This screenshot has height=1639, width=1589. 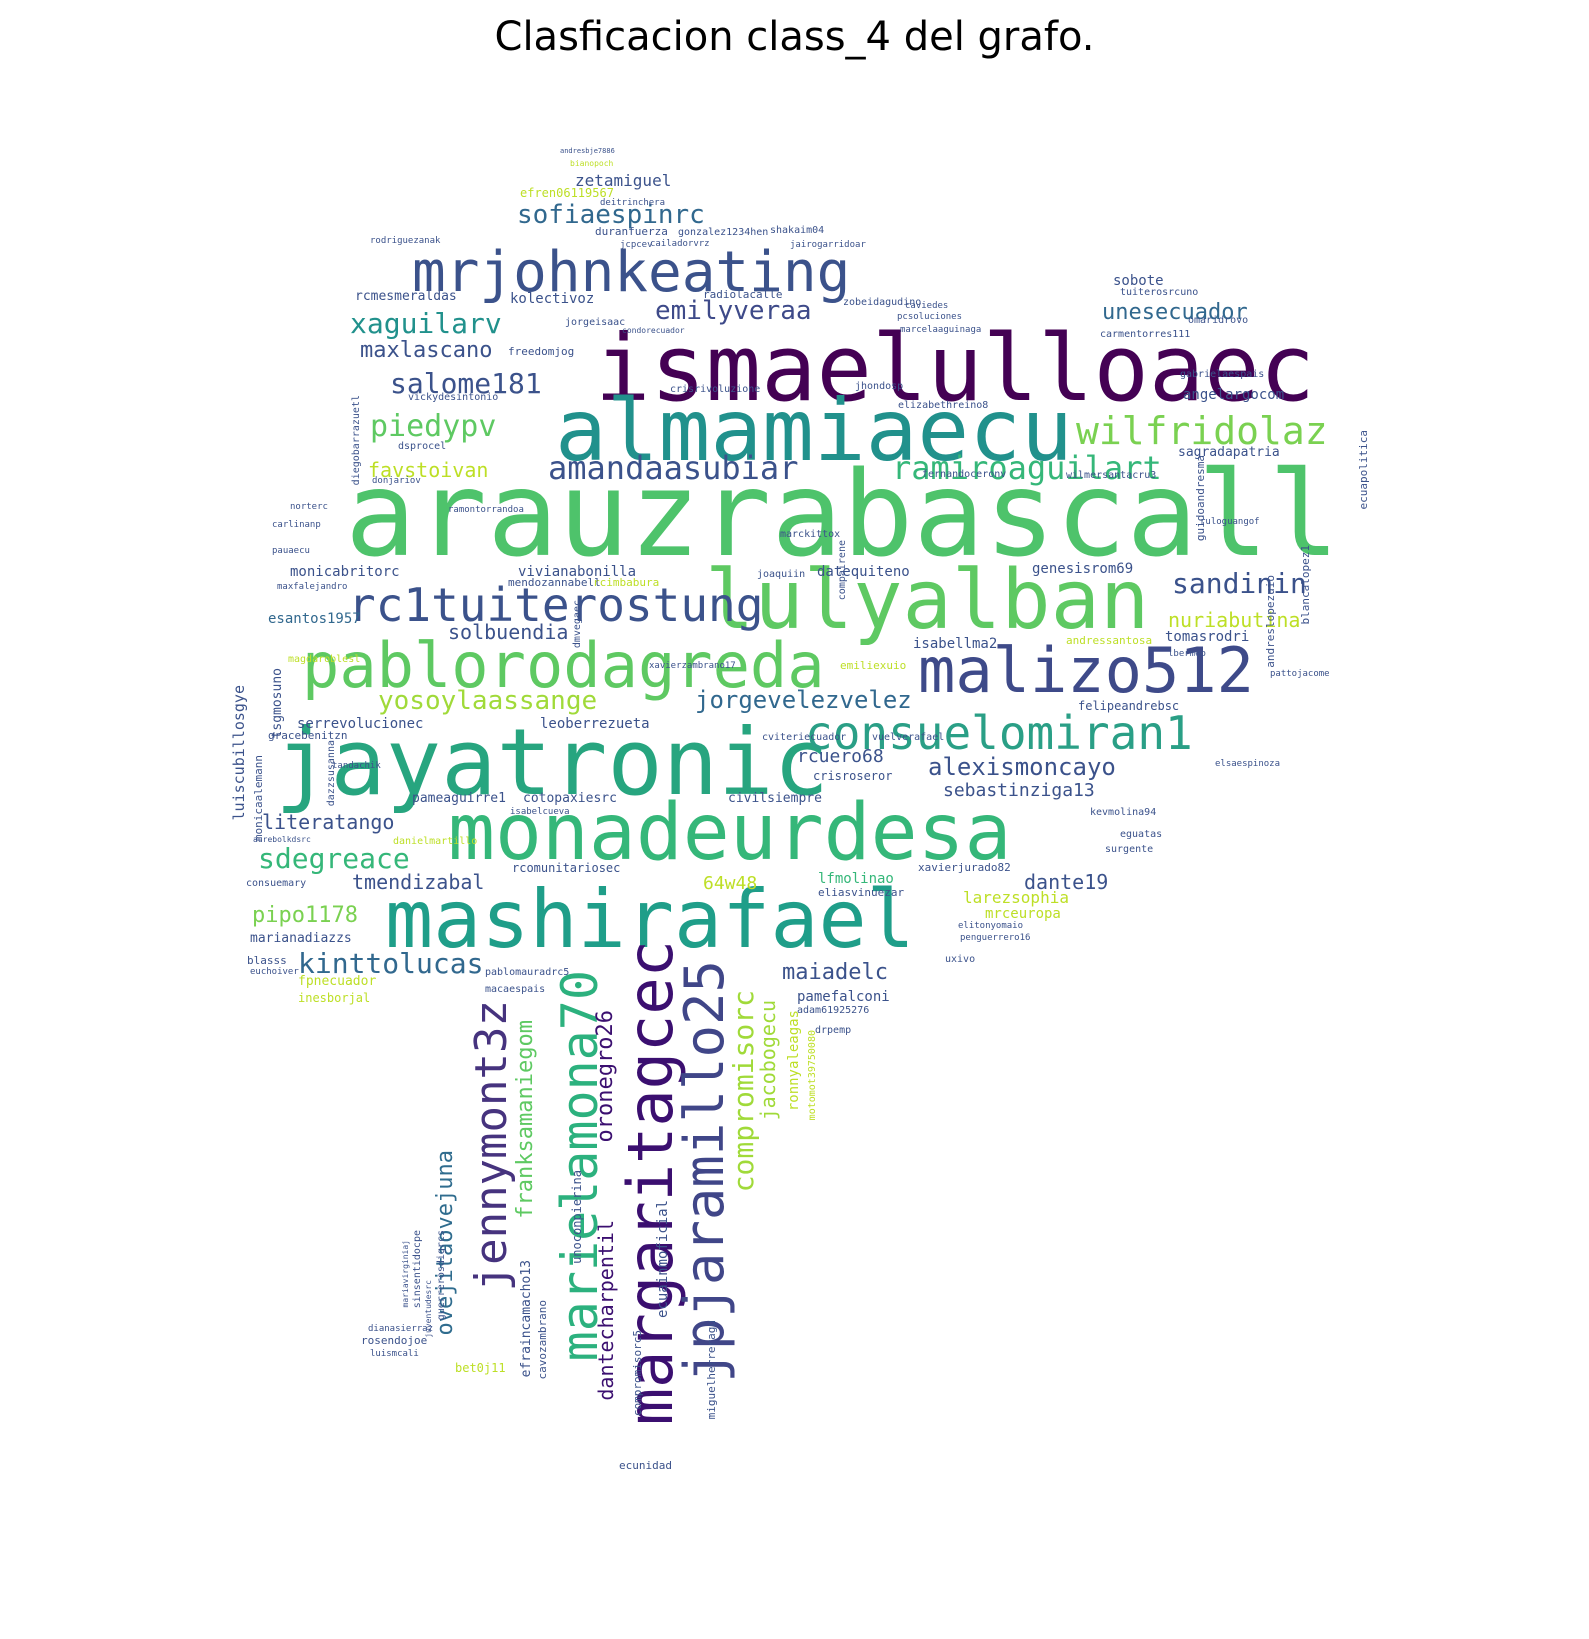 What do you see at coordinates (964, 867) in the screenshot?
I see `cloud-word: xavierjurado82` at bounding box center [964, 867].